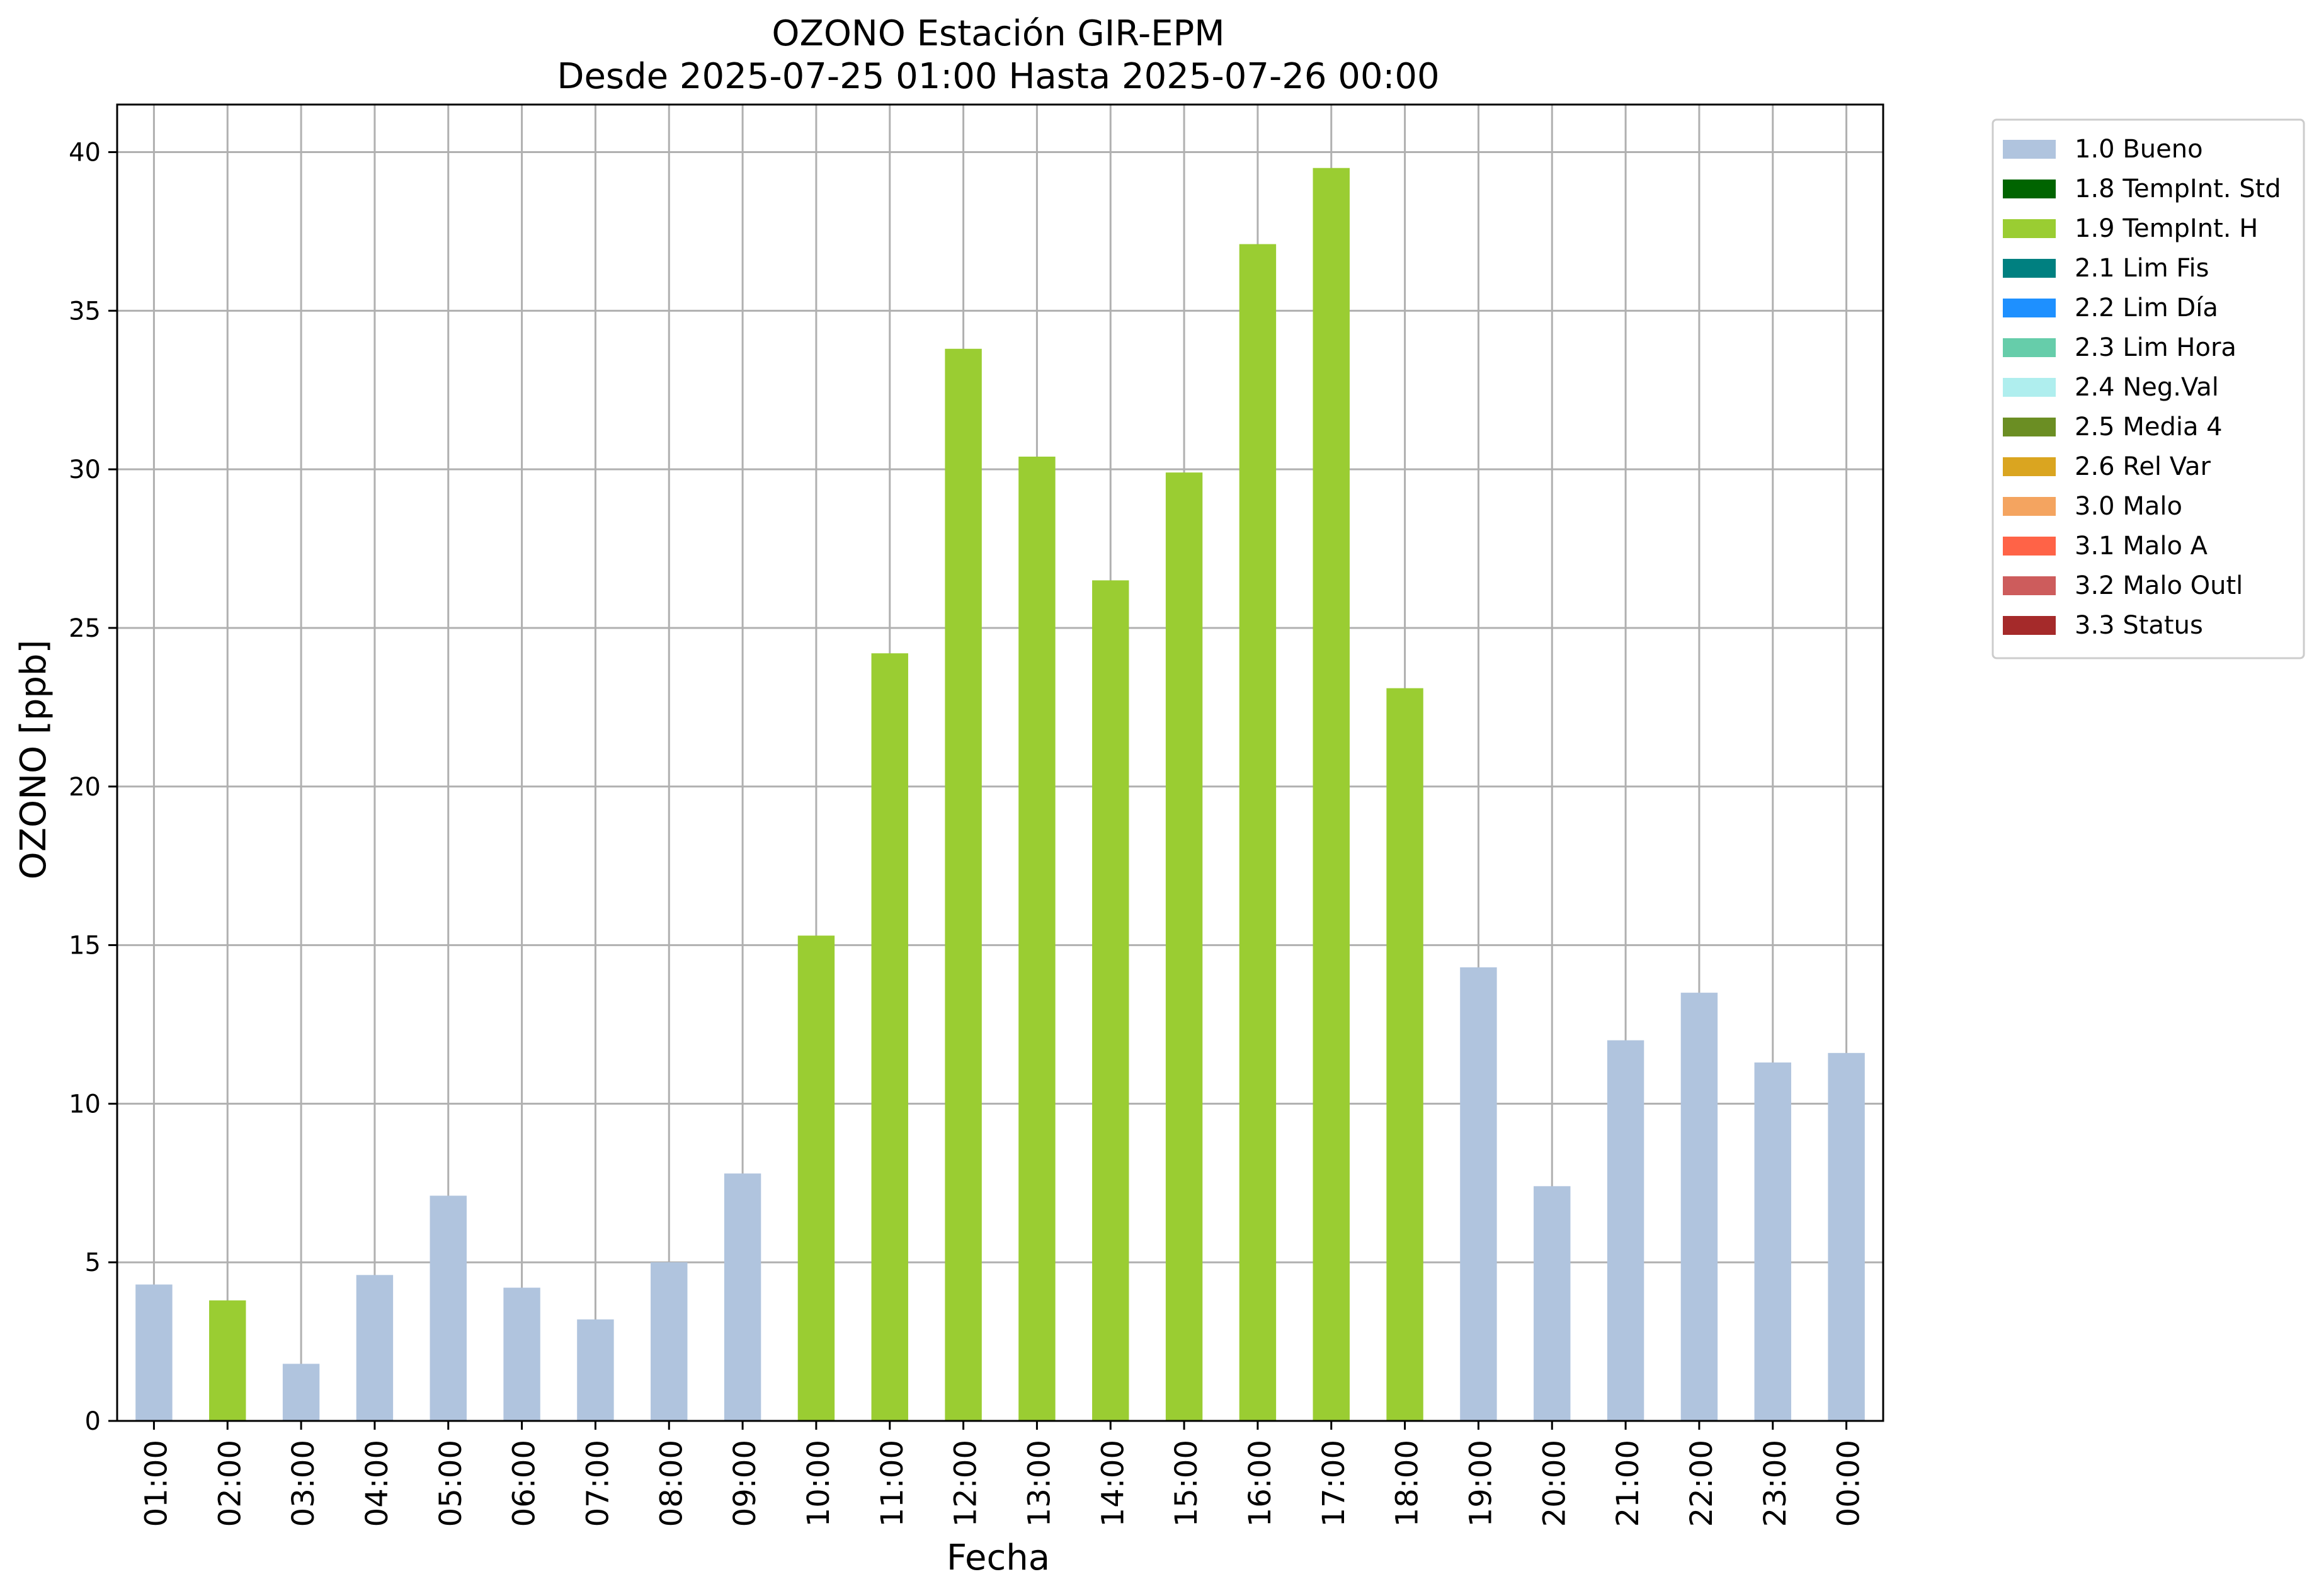 Image resolution: width=2319 pixels, height=1596 pixels. I want to click on legend-label: 3.0 Malo, so click(2128, 506).